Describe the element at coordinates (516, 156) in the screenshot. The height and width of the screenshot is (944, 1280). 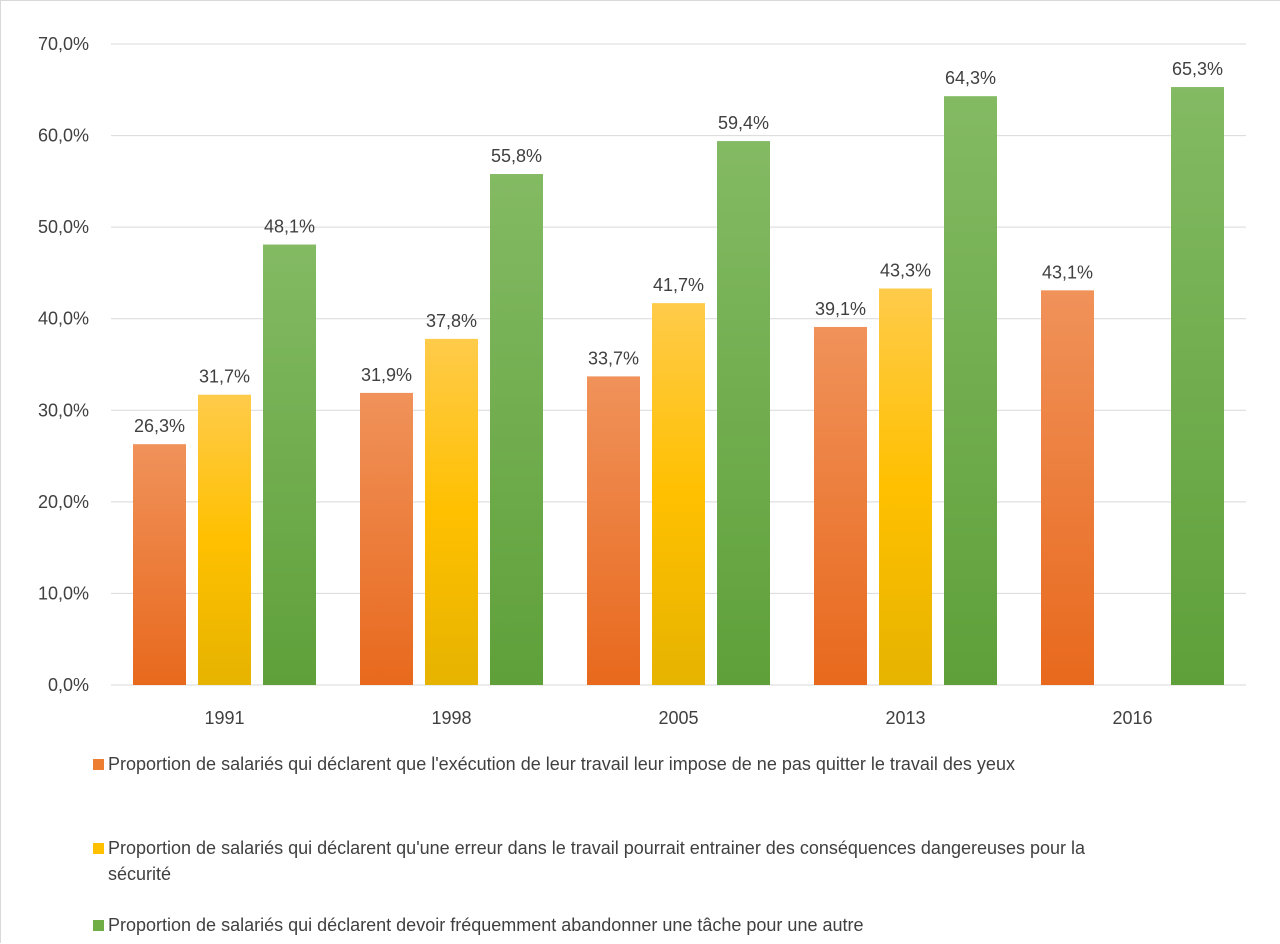
I see `data-label-series-3-1998: 55,8%` at that location.